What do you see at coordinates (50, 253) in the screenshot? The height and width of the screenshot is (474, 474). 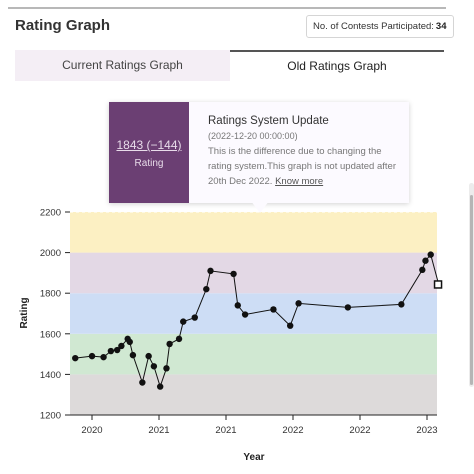 I see `y-tick-label: 2000` at bounding box center [50, 253].